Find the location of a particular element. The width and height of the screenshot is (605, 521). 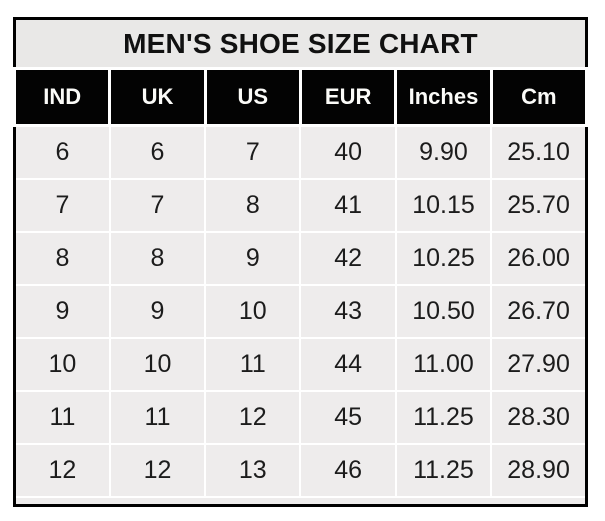

table-cell: 10.50 is located at coordinates (443, 311).